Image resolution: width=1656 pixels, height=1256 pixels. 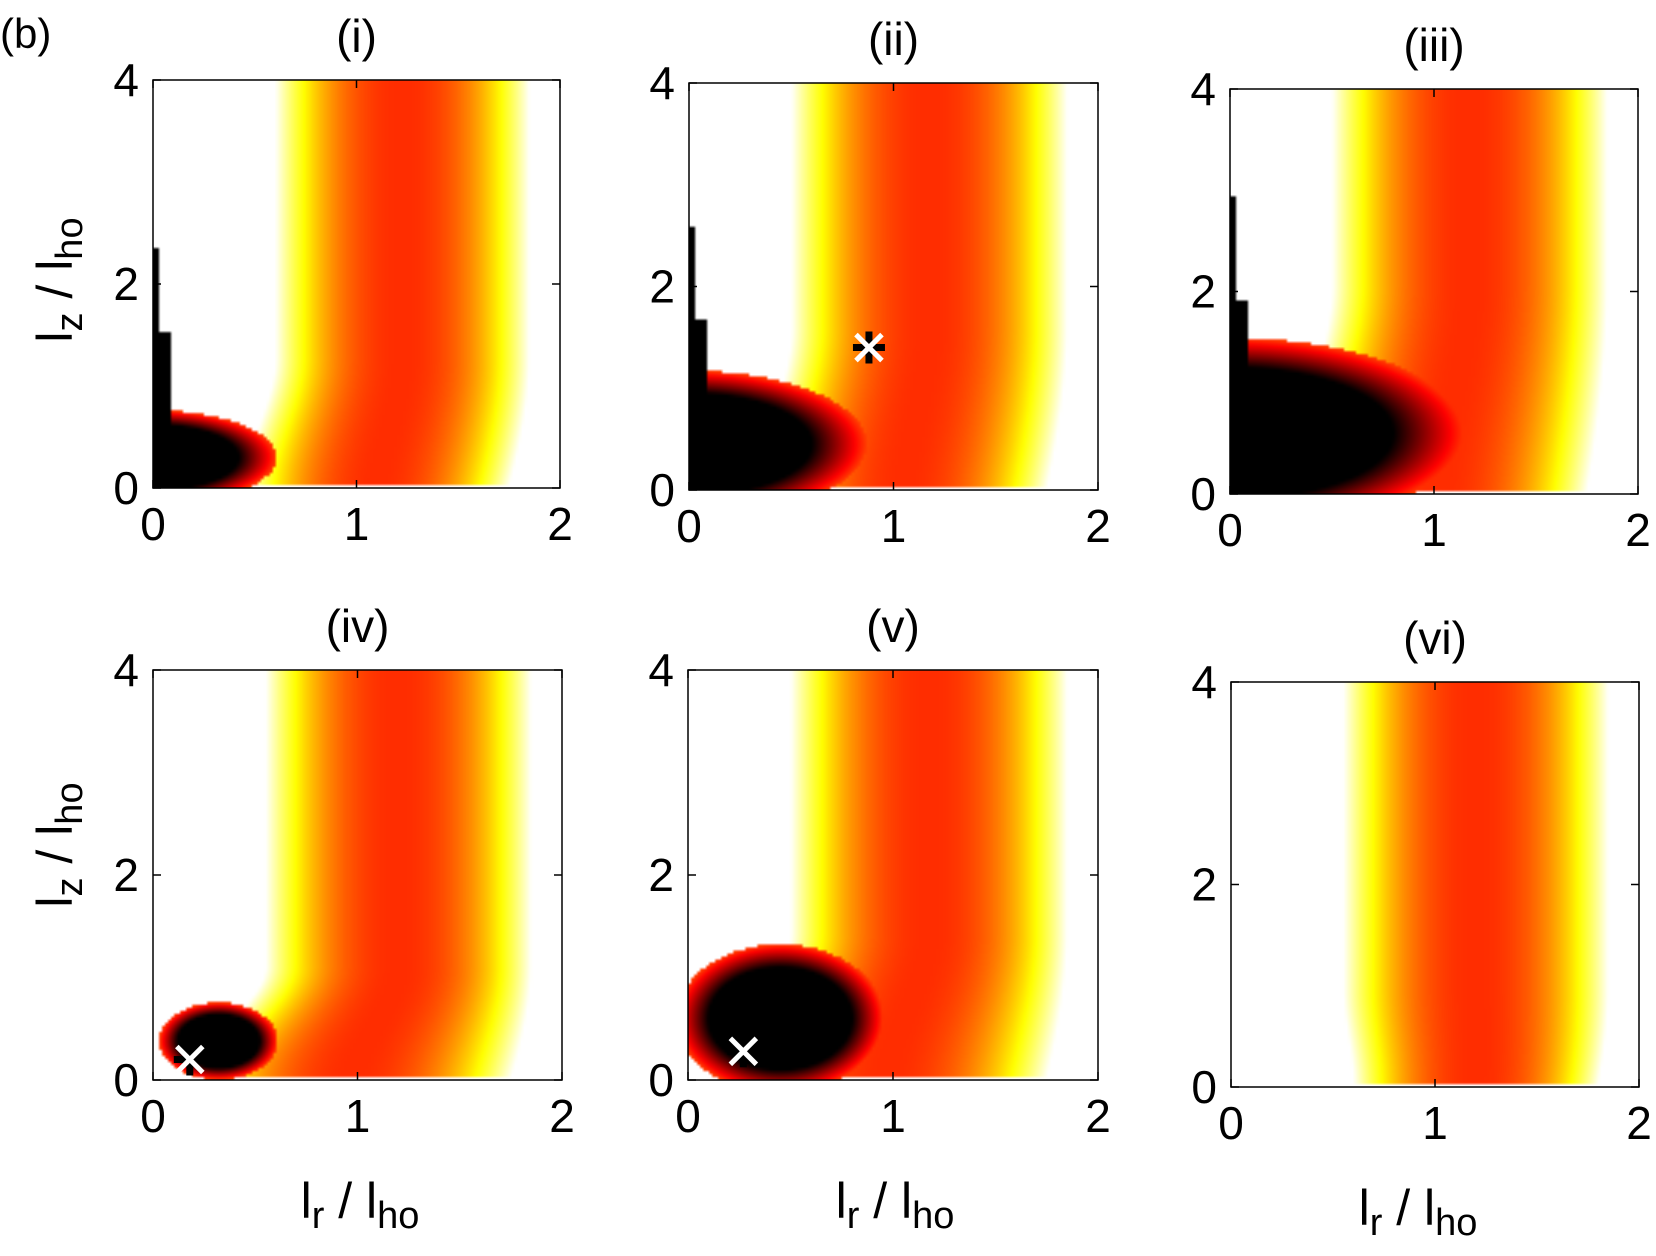 I want to click on marker-x-b-v, so click(x=743, y=1051).